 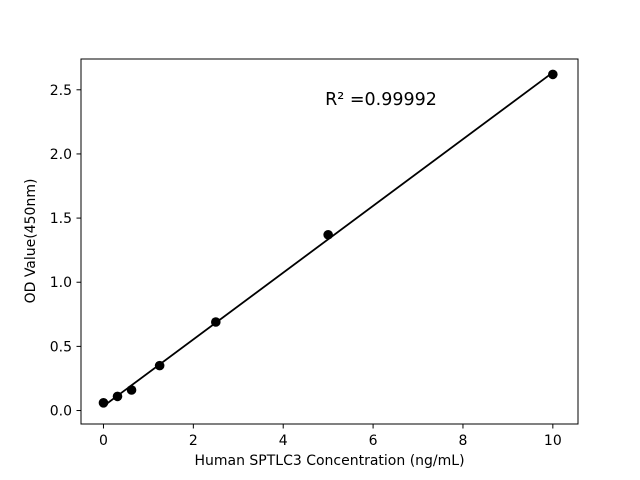 I want to click on y-tick-label: 0.5, so click(x=61, y=347).